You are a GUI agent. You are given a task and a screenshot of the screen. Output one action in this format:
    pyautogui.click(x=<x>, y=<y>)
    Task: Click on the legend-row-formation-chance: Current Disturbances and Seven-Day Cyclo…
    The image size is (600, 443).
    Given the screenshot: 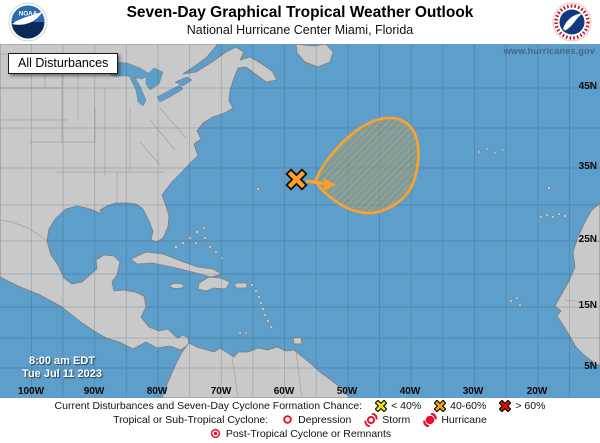 What is the action you would take?
    pyautogui.click(x=300, y=405)
    